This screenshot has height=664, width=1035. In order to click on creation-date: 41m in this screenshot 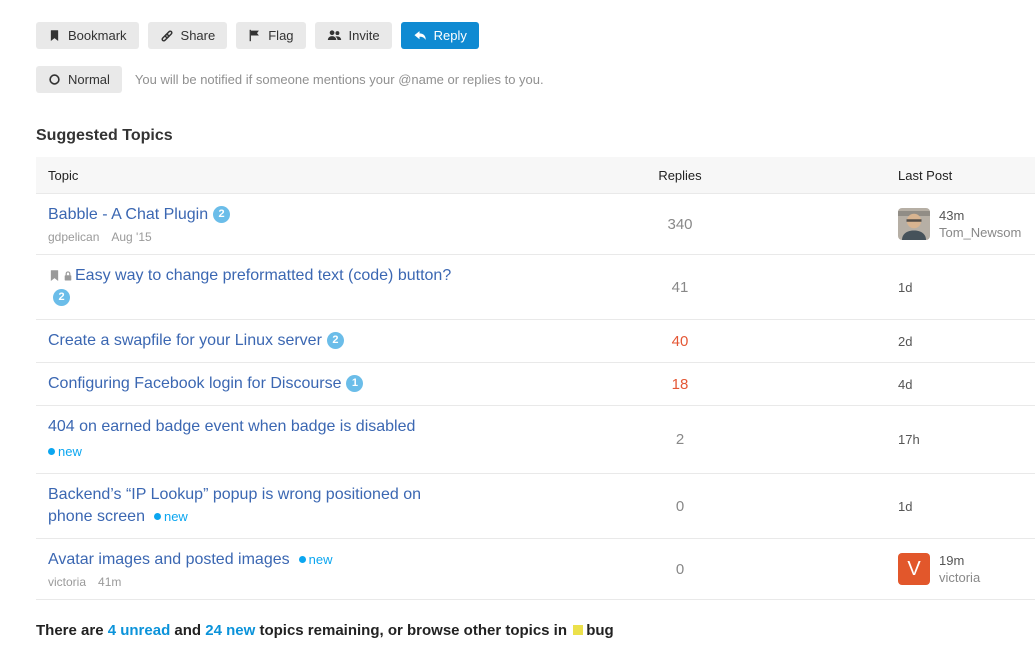, I will do `click(110, 582)`.